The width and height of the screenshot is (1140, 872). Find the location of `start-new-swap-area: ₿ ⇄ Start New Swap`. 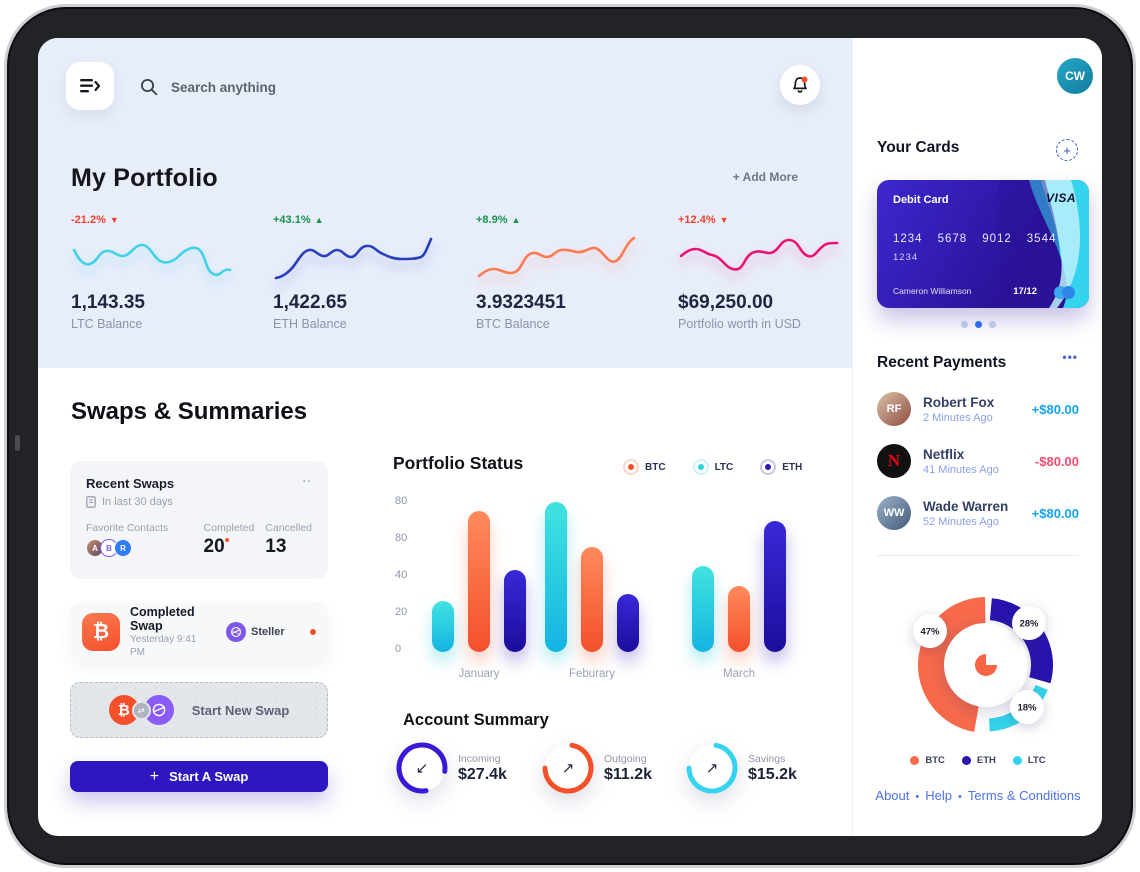

start-new-swap-area: ₿ ⇄ Start New Swap is located at coordinates (199, 710).